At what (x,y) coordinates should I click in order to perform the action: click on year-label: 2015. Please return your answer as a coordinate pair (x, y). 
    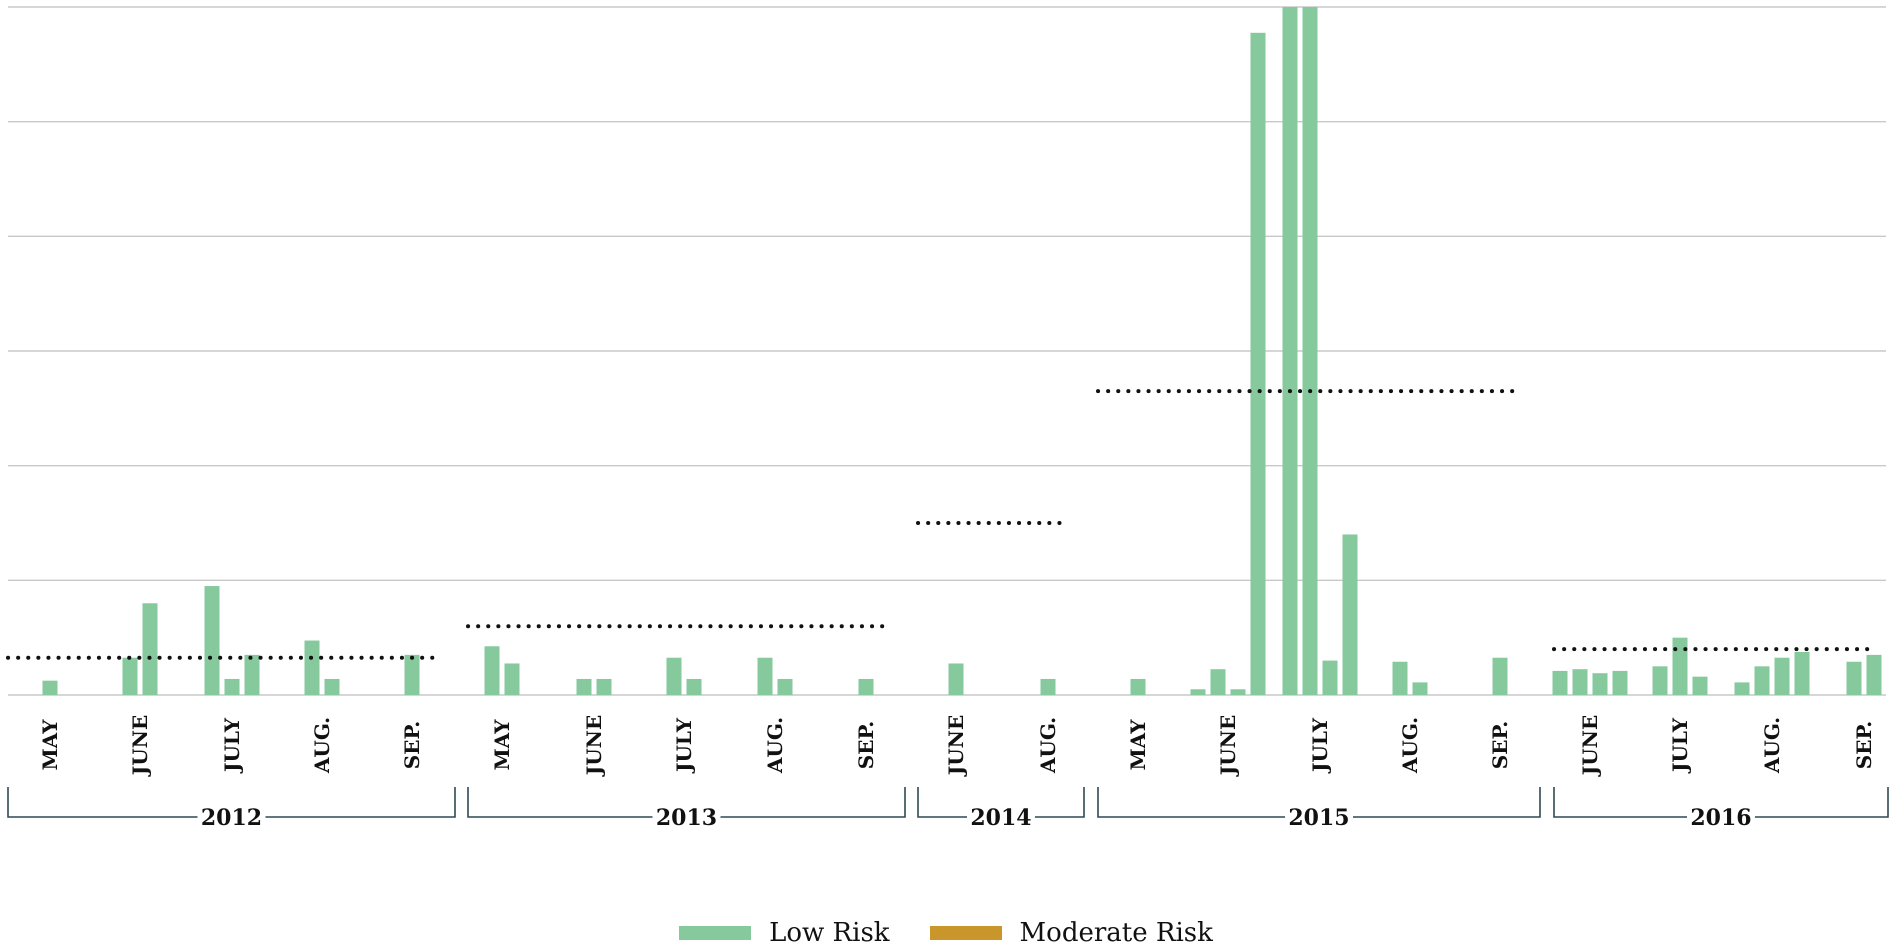
    Looking at the image, I should click on (1318, 818).